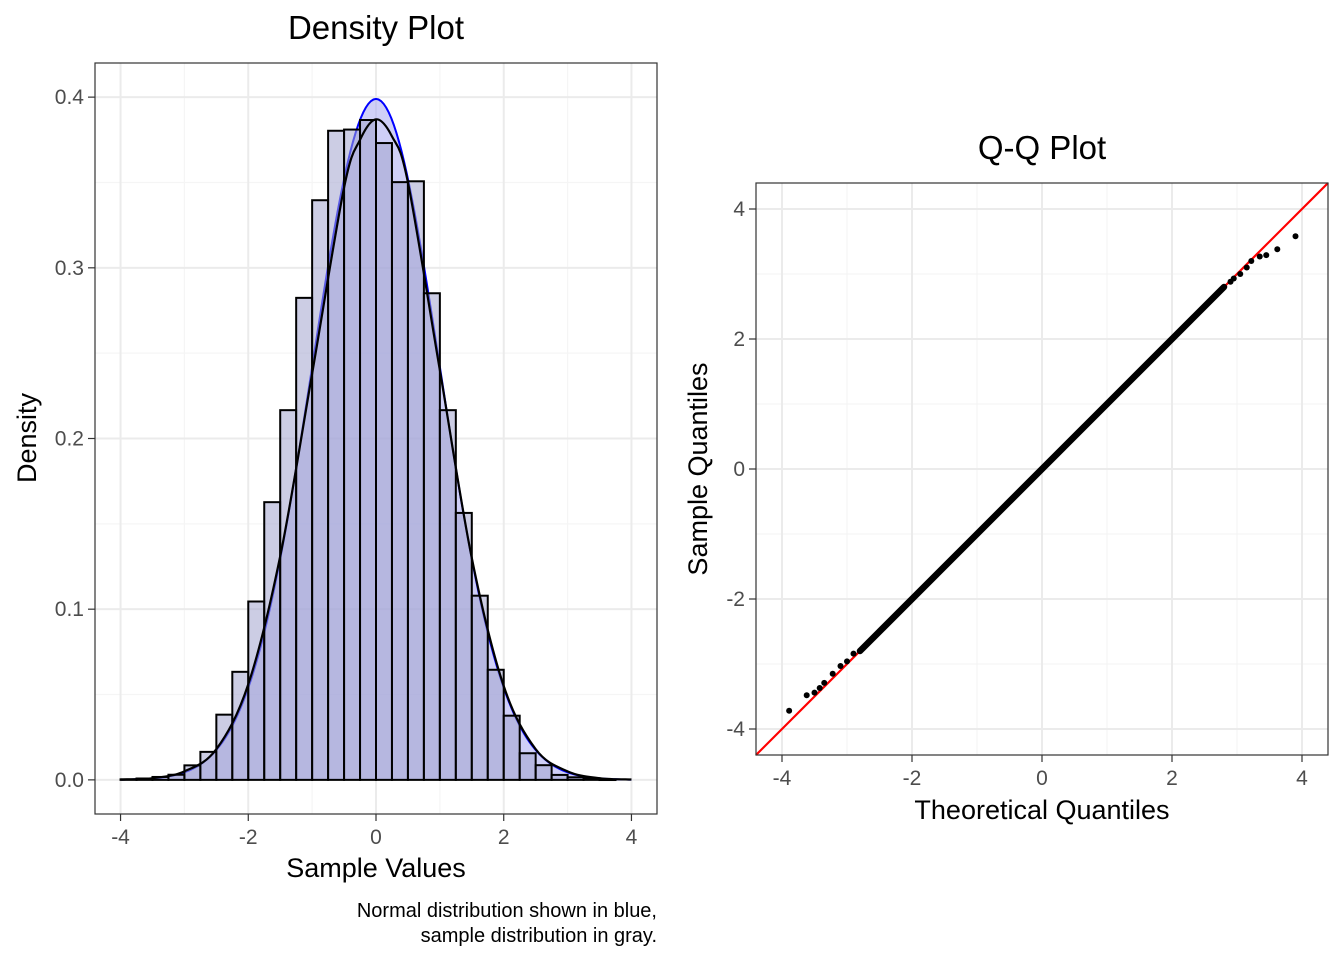 The height and width of the screenshot is (960, 1344). I want to click on caption-line-1: Normal distribution shown in blue,, so click(507, 911).